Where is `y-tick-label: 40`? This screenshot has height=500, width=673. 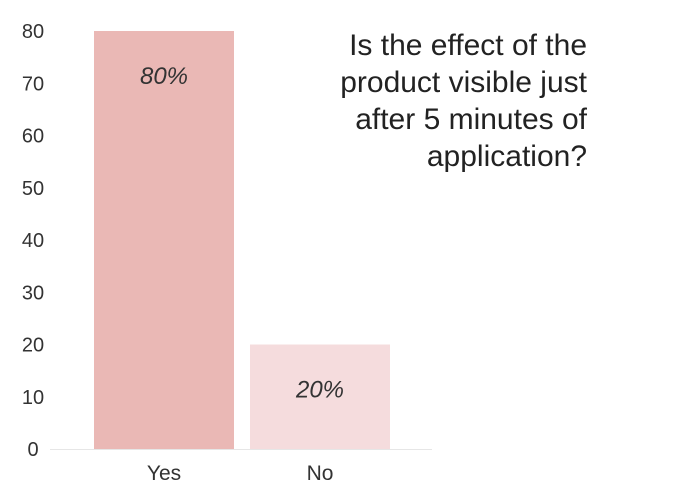 y-tick-label: 40 is located at coordinates (33, 241).